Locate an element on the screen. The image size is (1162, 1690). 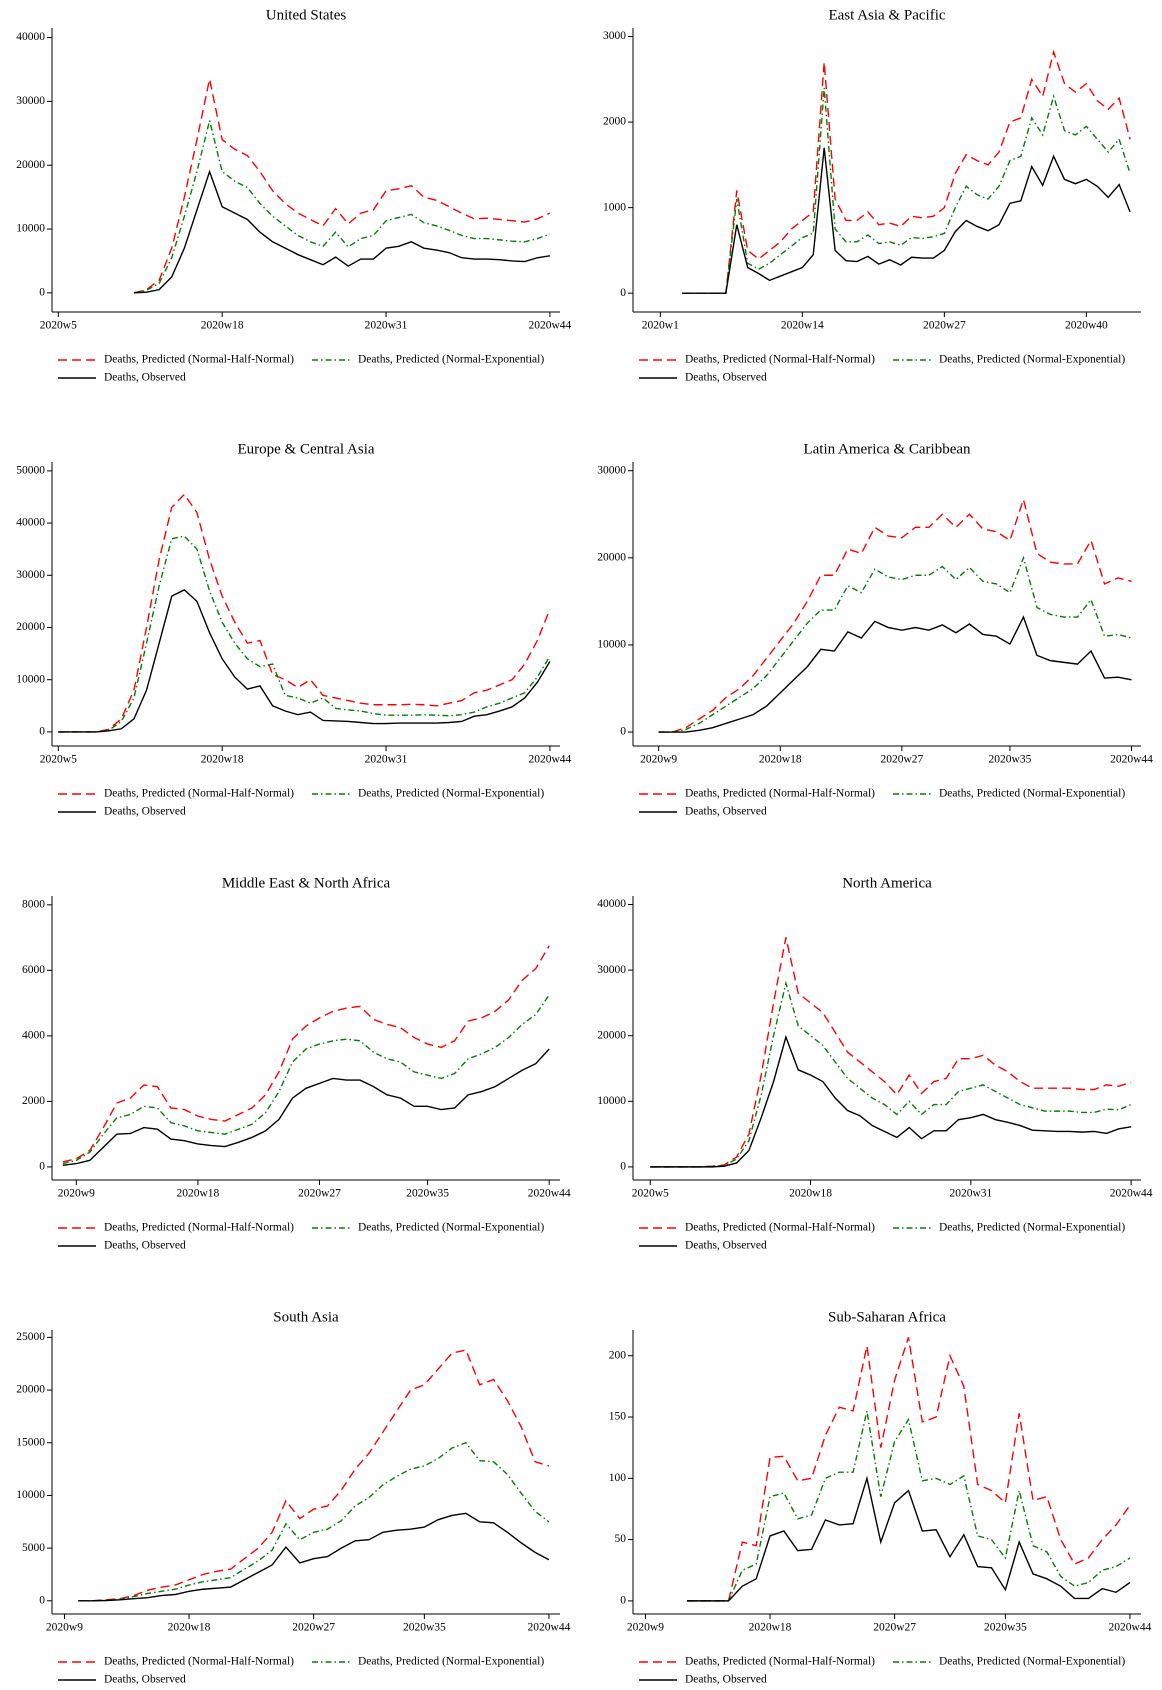
x-tick-label: 2020w1 is located at coordinates (660, 326).